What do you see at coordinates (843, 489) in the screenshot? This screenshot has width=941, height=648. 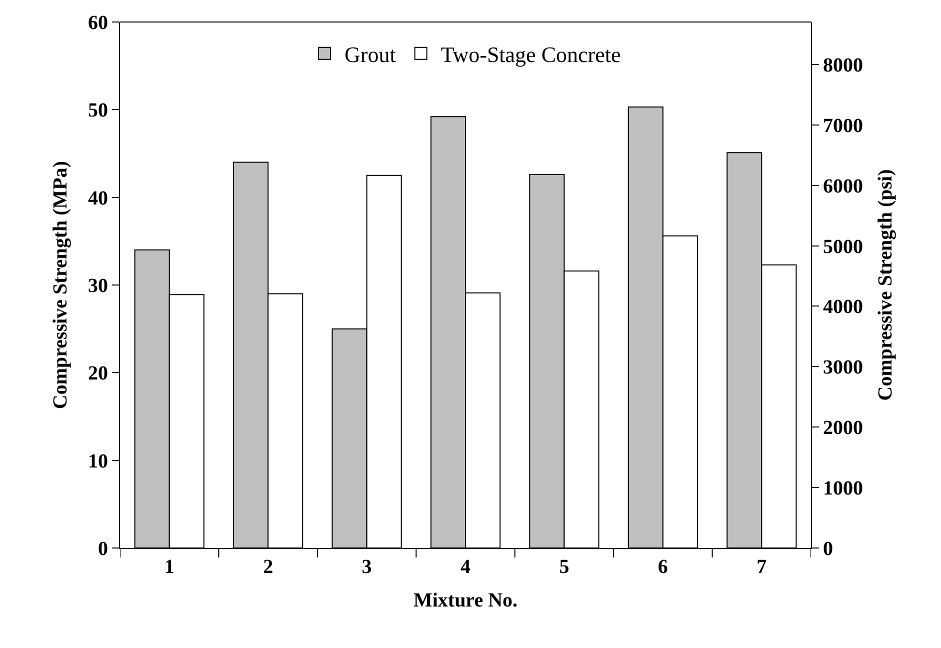 I see `y2-tick-label: 1000` at bounding box center [843, 489].